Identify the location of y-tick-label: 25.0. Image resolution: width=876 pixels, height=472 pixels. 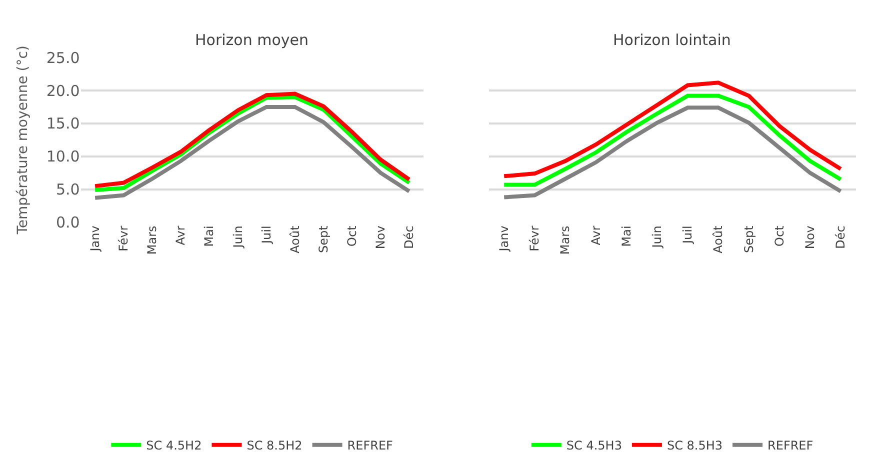
(63, 57).